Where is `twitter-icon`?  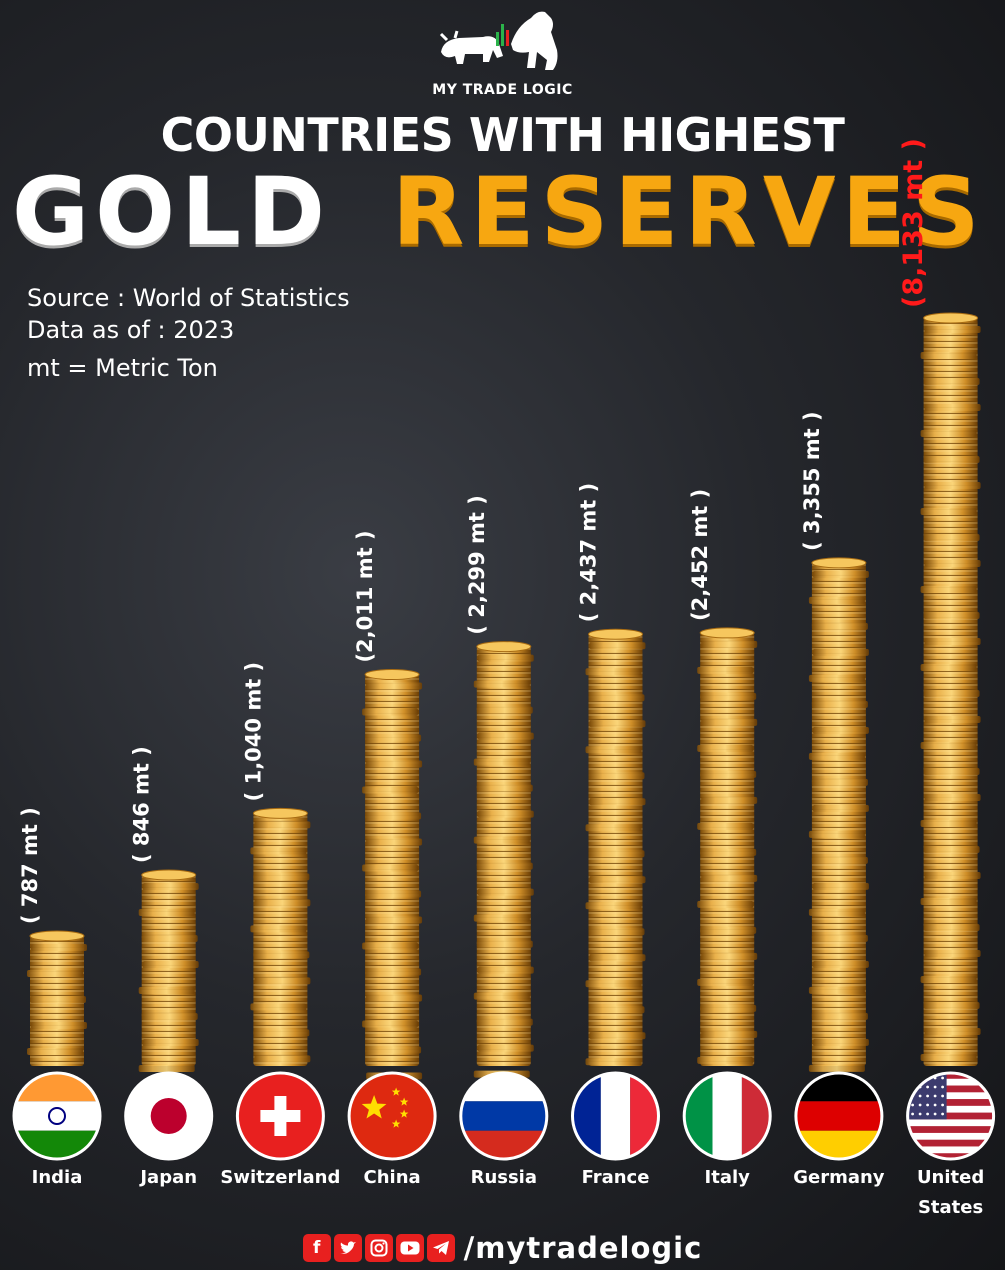
twitter-icon is located at coordinates (347, 1248).